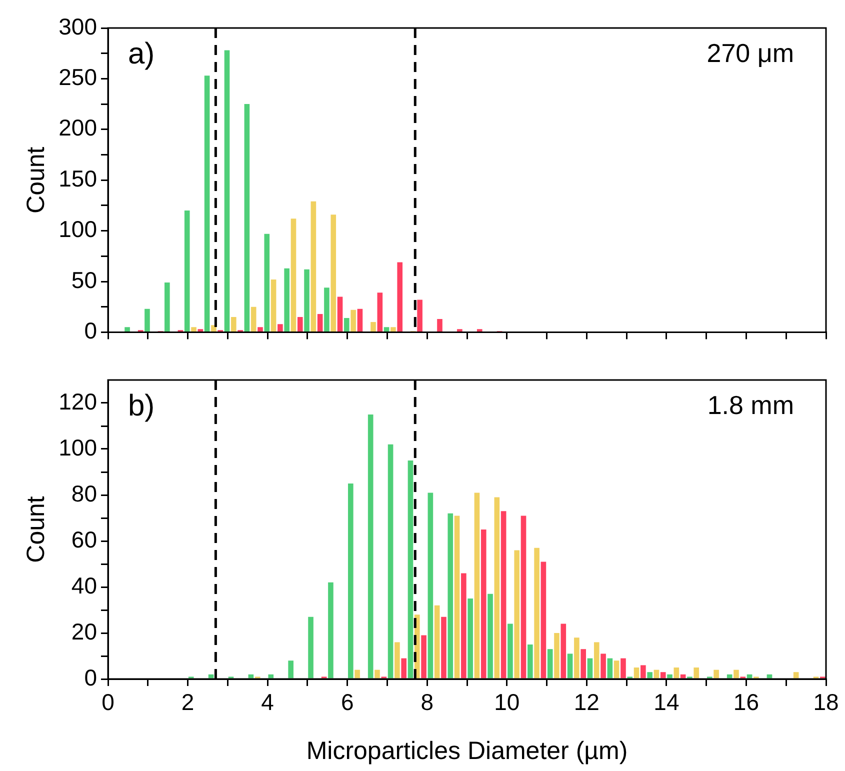 Image resolution: width=845 pixels, height=771 pixels. I want to click on x-tick-label: 10, so click(507, 702).